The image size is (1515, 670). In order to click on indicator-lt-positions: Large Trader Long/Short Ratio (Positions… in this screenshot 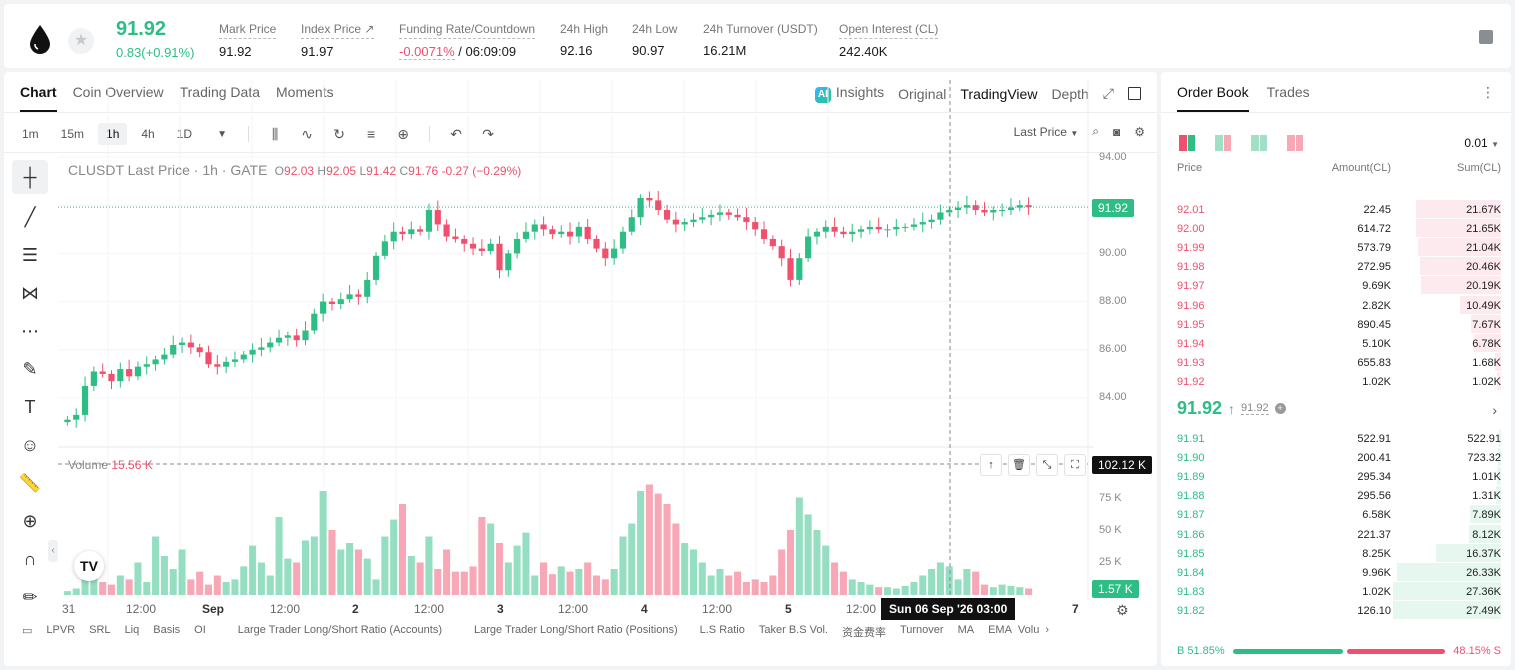, I will do `click(576, 630)`.